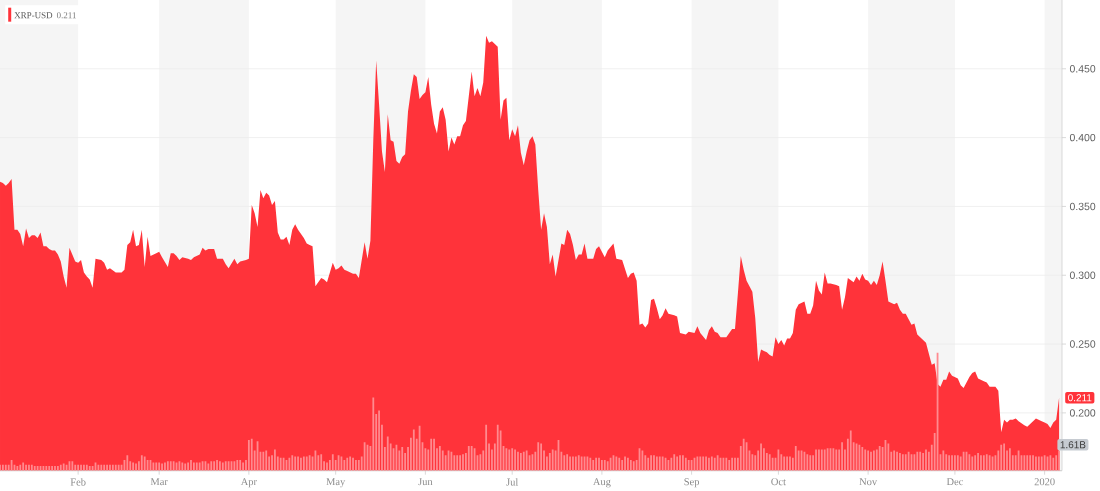 This screenshot has height=491, width=1100. I want to click on y-tick-label: 0.400, so click(1082, 137).